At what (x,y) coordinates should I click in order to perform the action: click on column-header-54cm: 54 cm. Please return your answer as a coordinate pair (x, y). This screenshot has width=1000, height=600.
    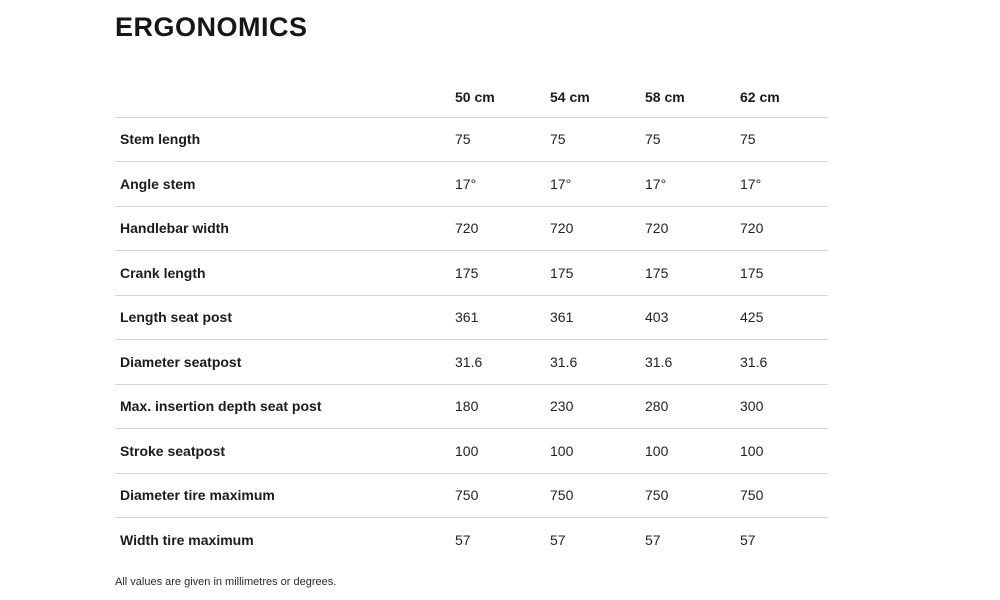
    Looking at the image, I should click on (597, 98).